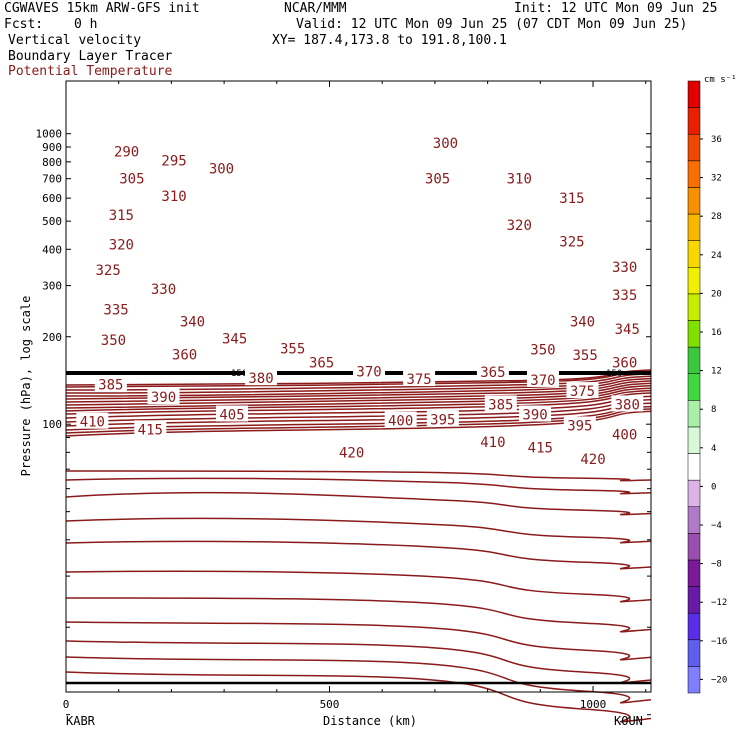  What do you see at coordinates (716, 140) in the screenshot?
I see `colorbar-label: 36` at bounding box center [716, 140].